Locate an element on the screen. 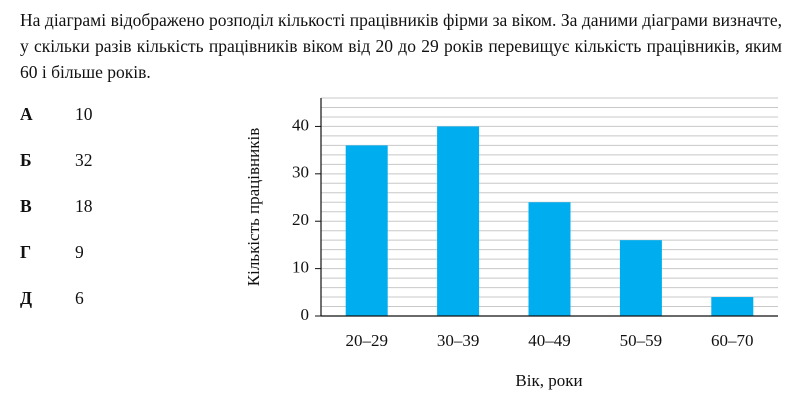 The width and height of the screenshot is (800, 400). option-letter: В is located at coordinates (26, 206).